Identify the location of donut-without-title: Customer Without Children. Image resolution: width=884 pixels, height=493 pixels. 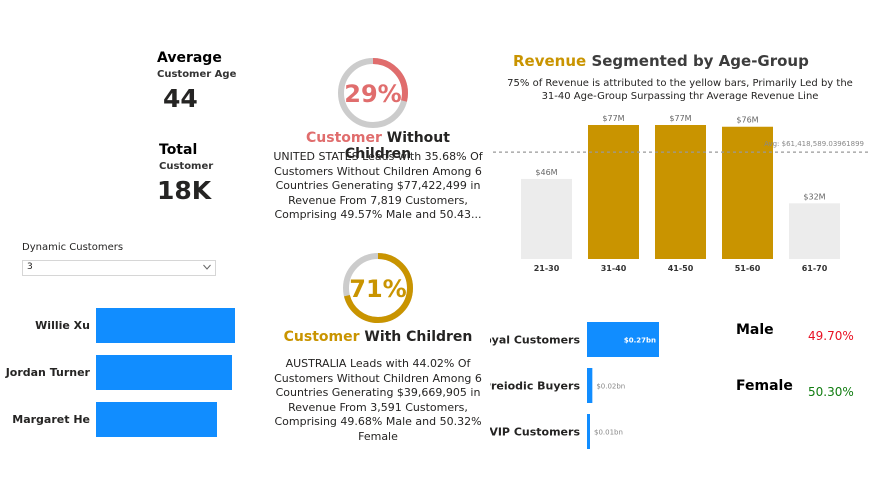
(378, 146).